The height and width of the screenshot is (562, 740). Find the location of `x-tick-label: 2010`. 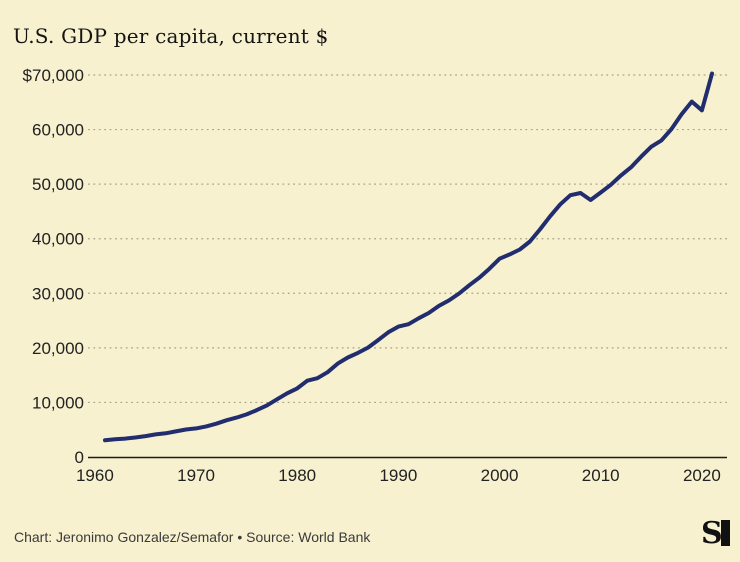

x-tick-label: 2010 is located at coordinates (601, 475).